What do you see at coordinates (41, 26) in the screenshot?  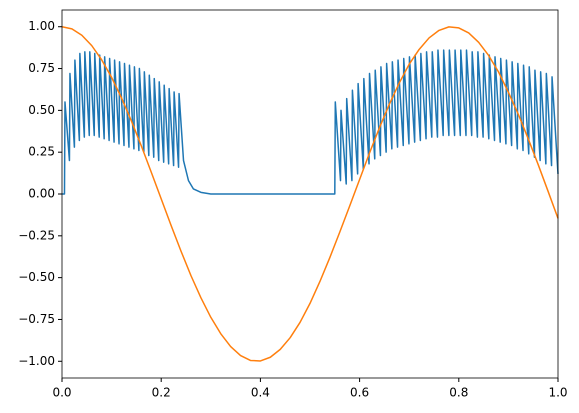 I see `y-tick-label: 1.00` at bounding box center [41, 26].